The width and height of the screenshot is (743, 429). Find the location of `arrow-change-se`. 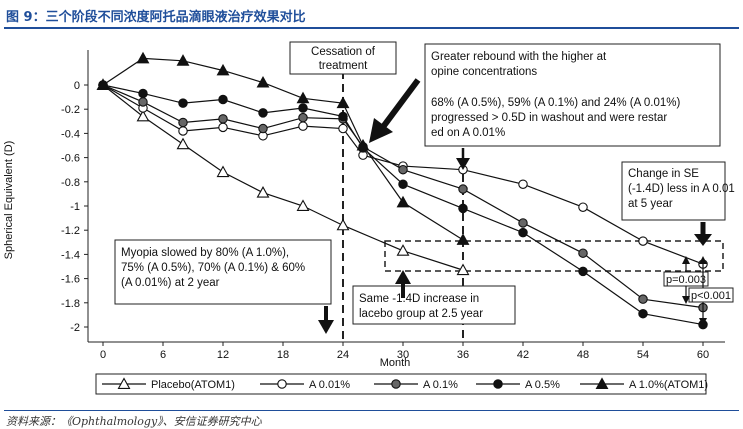

arrow-change-se is located at coordinates (703, 240).